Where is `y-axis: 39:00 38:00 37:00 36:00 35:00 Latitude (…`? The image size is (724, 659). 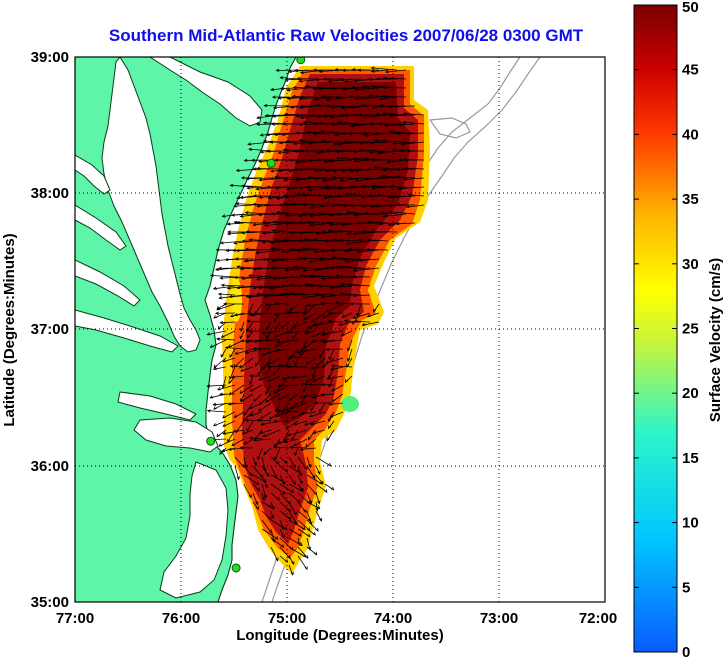 y-axis: 39:00 38:00 37:00 36:00 35:00 Latitude (… is located at coordinates (35, 330).